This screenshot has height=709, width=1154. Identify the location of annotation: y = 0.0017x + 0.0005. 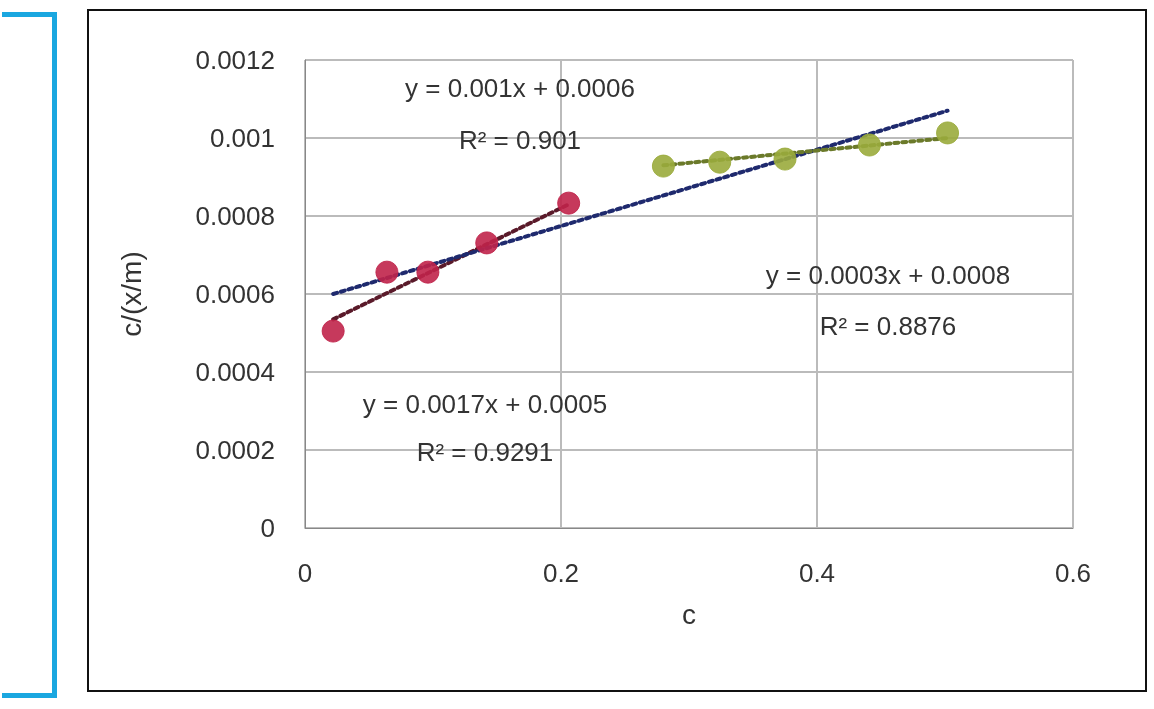
(485, 404).